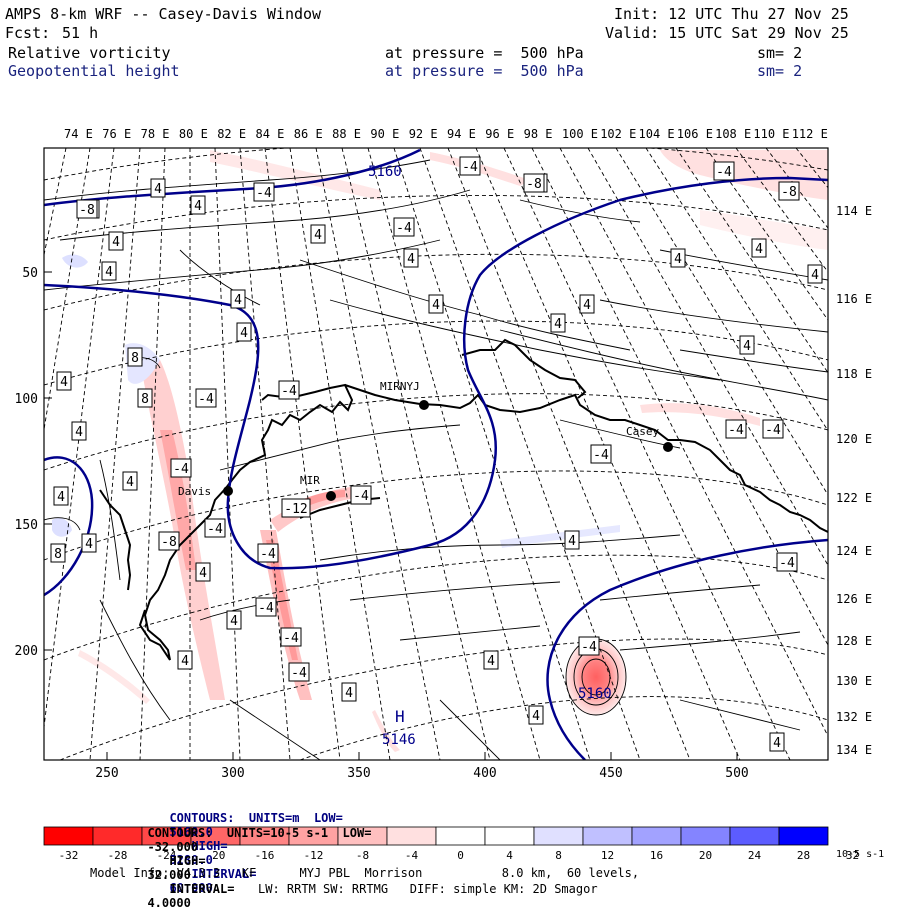 This screenshot has height=910, width=900. I want to click on height-contour-low: 5160.0, so click(191, 832).